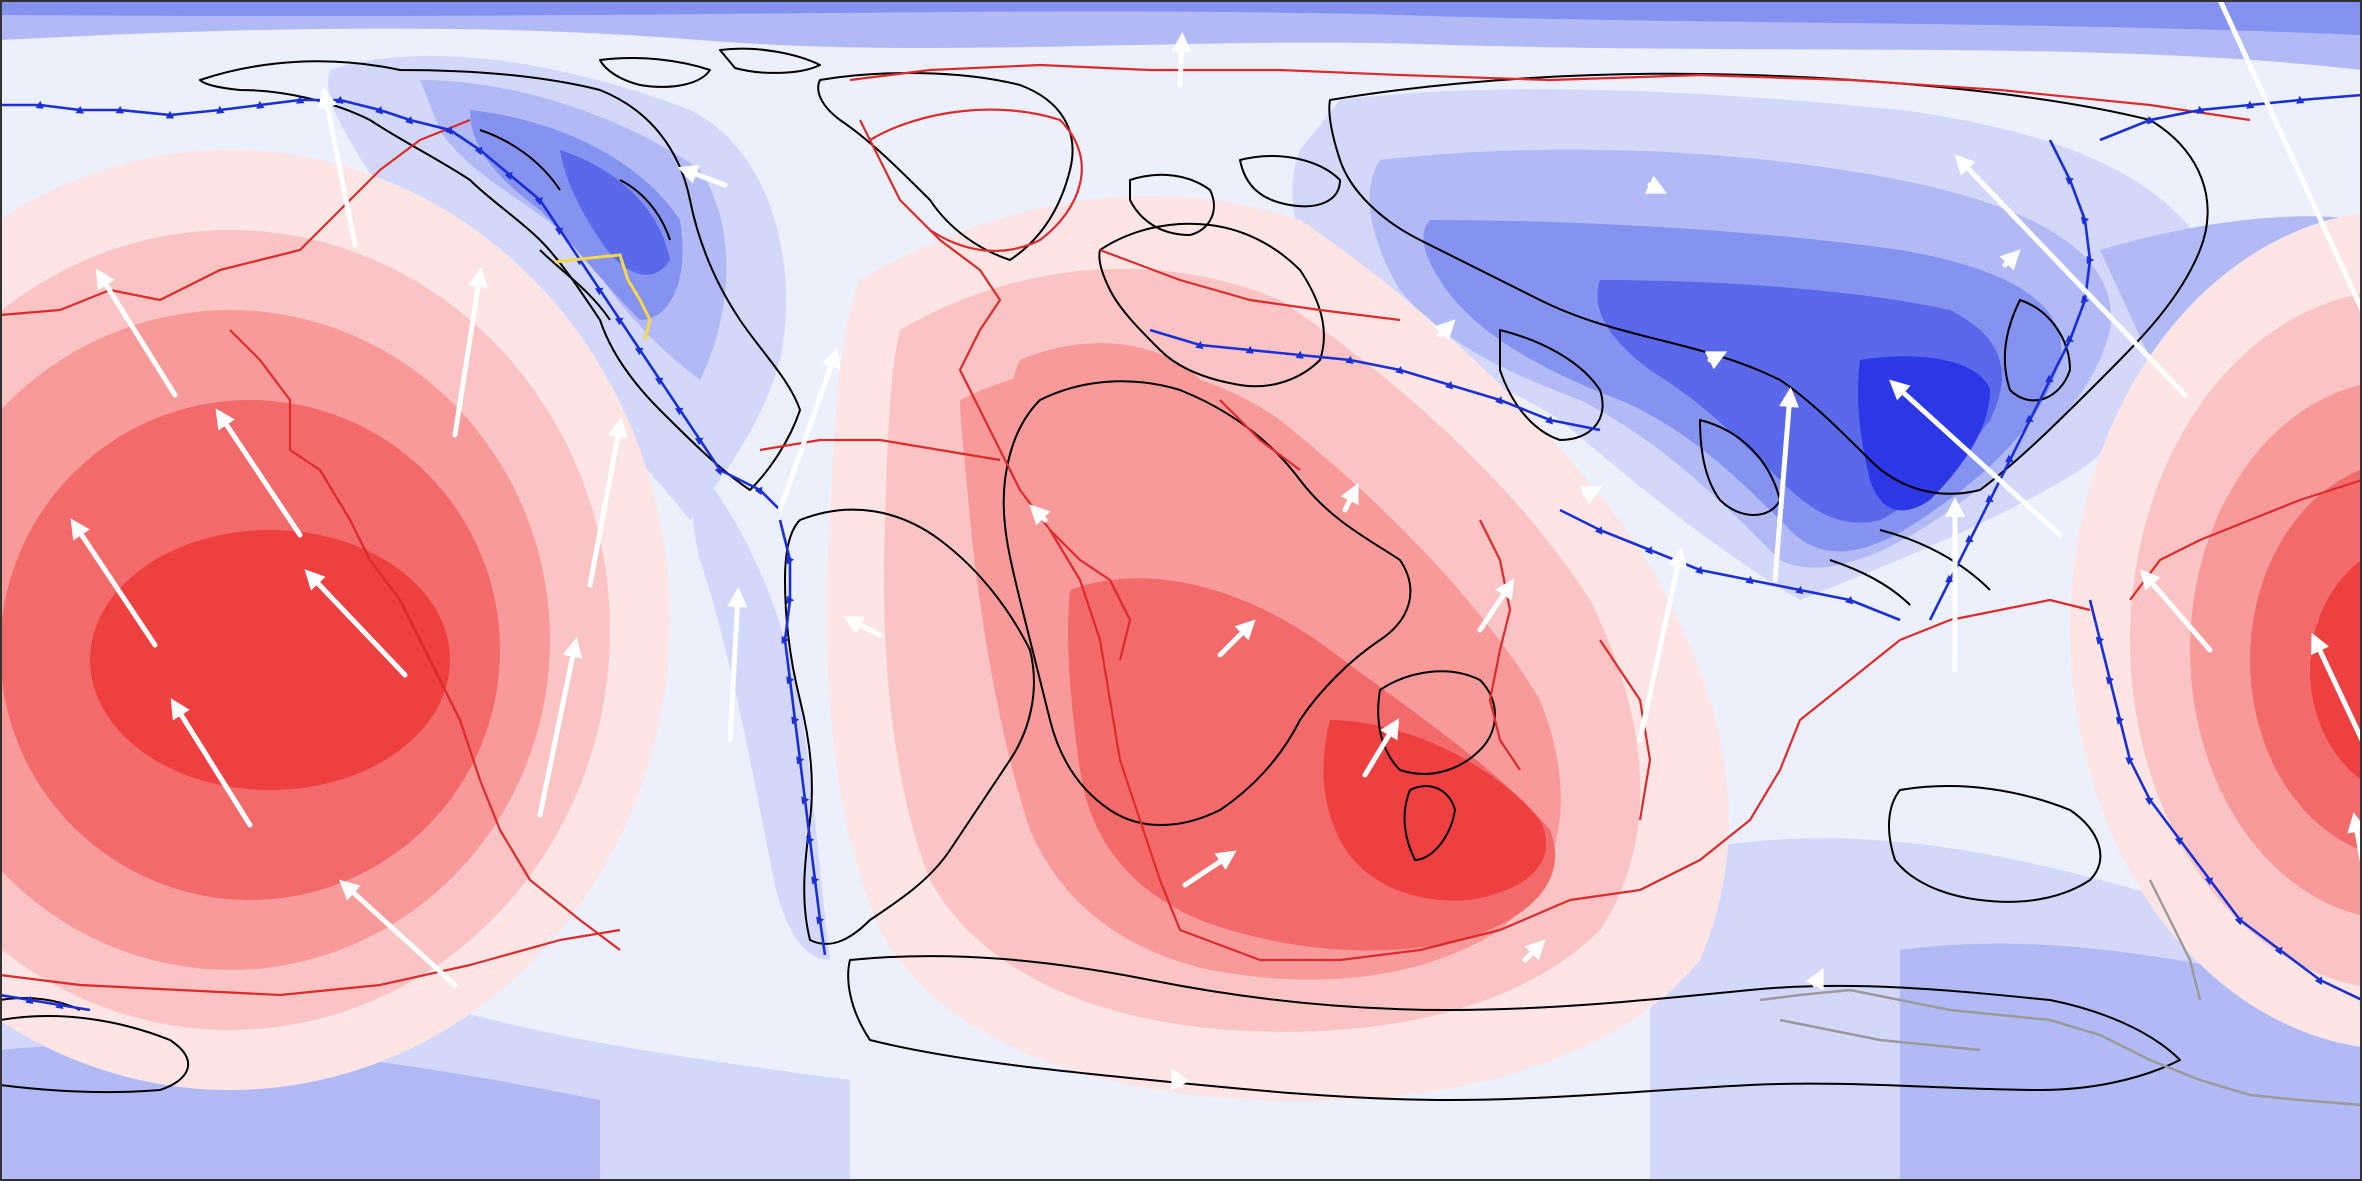 The width and height of the screenshot is (2362, 1181). Describe the element at coordinates (390, 303) in the screenshot. I see `subduction-north-america-west` at that location.